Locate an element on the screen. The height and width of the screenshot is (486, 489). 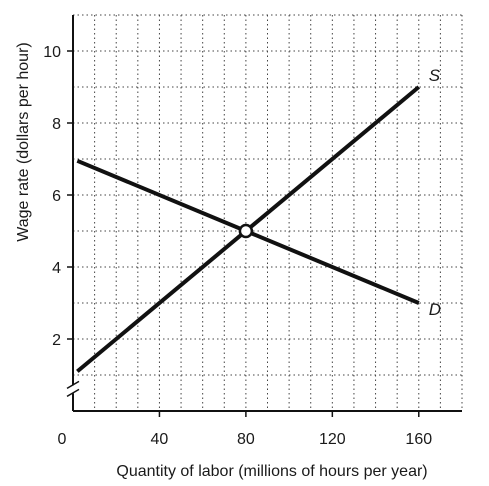
series-label-d: D is located at coordinates (435, 309).